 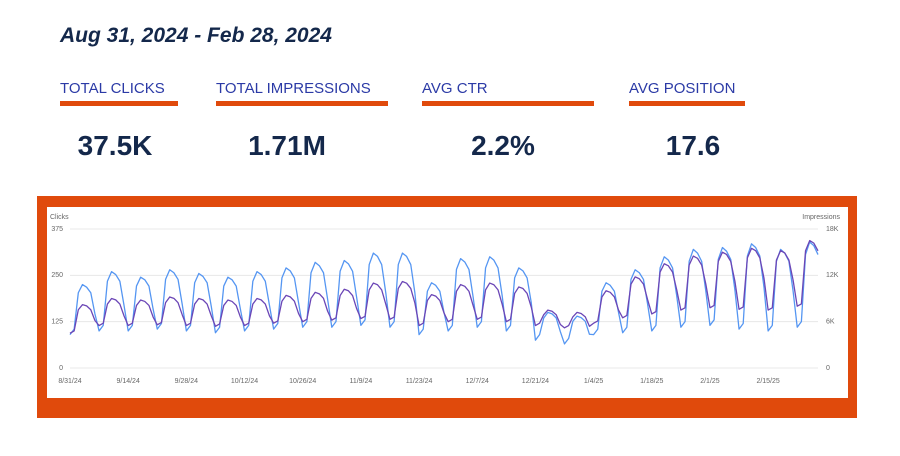 I want to click on y2-tick-label: 0, so click(x=828, y=368).